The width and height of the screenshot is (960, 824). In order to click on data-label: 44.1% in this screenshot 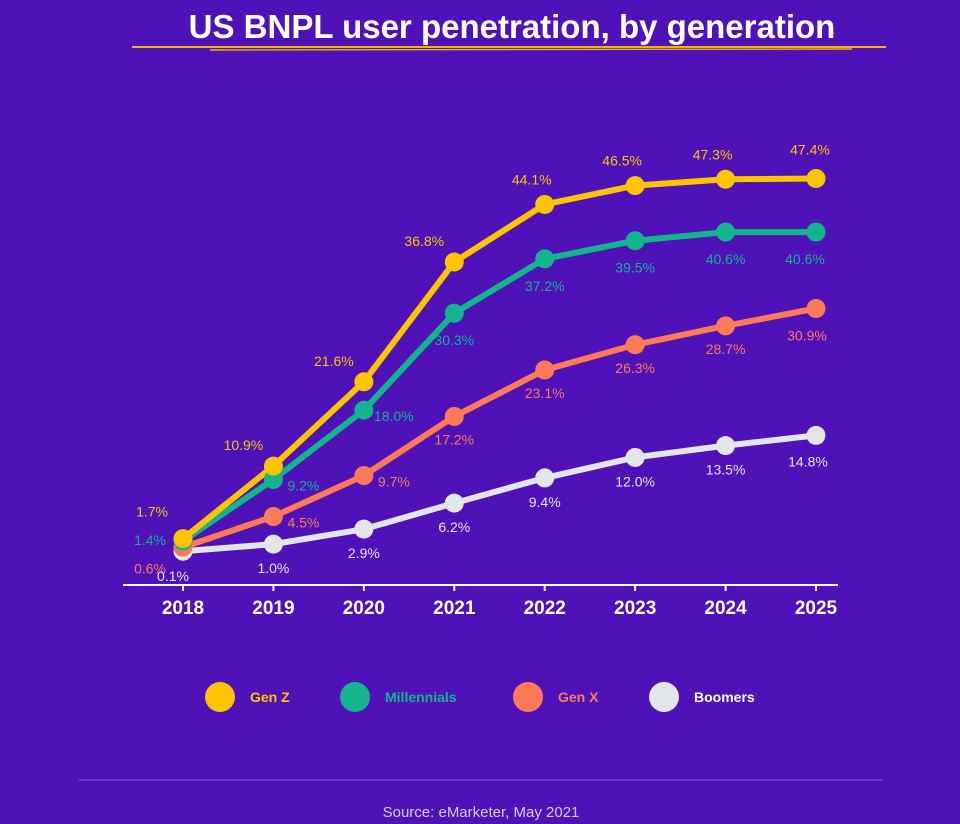, I will do `click(532, 179)`.